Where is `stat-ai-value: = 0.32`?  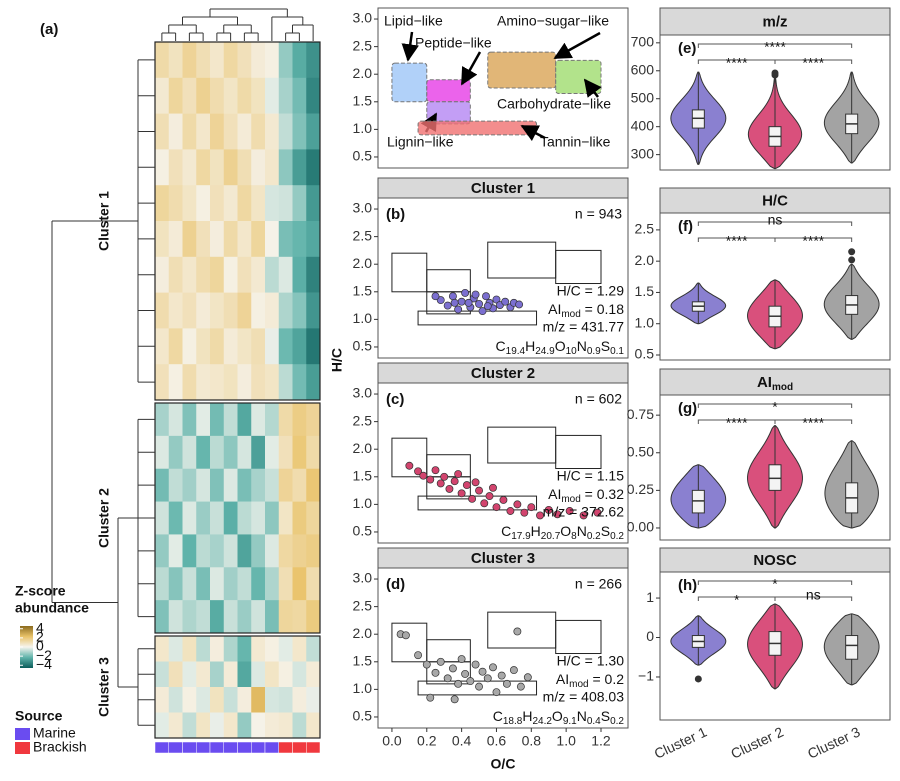
stat-ai-value: = 0.32 is located at coordinates (602, 494).